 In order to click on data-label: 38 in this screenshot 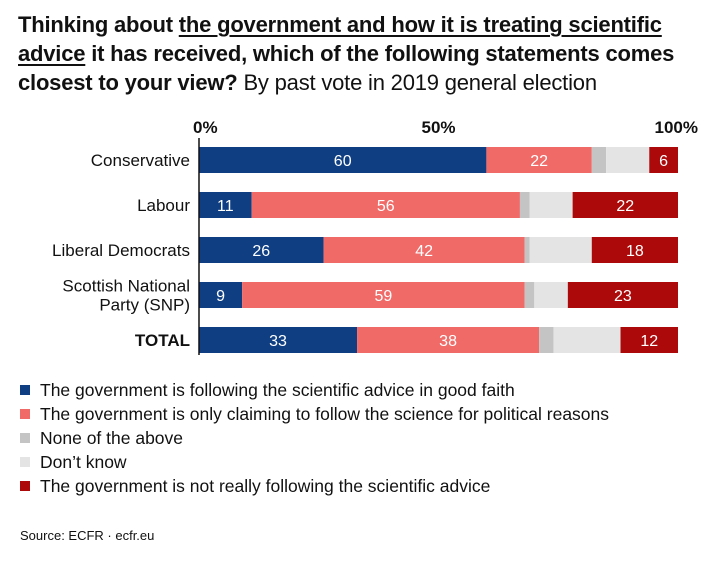, I will do `click(448, 341)`.